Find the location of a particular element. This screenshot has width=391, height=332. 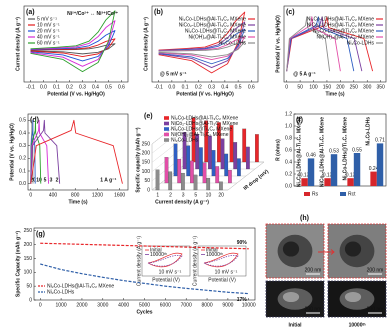

x-tick-label: 4000 is located at coordinates (123, 305).